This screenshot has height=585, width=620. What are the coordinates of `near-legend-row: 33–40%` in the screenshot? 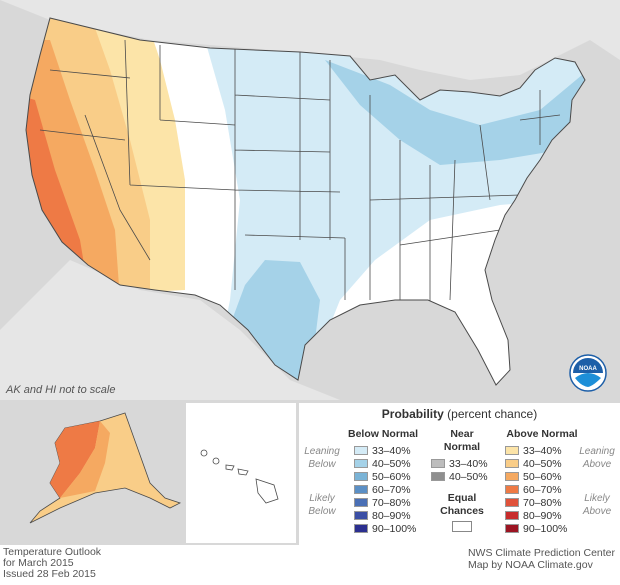 It's located at (459, 464).